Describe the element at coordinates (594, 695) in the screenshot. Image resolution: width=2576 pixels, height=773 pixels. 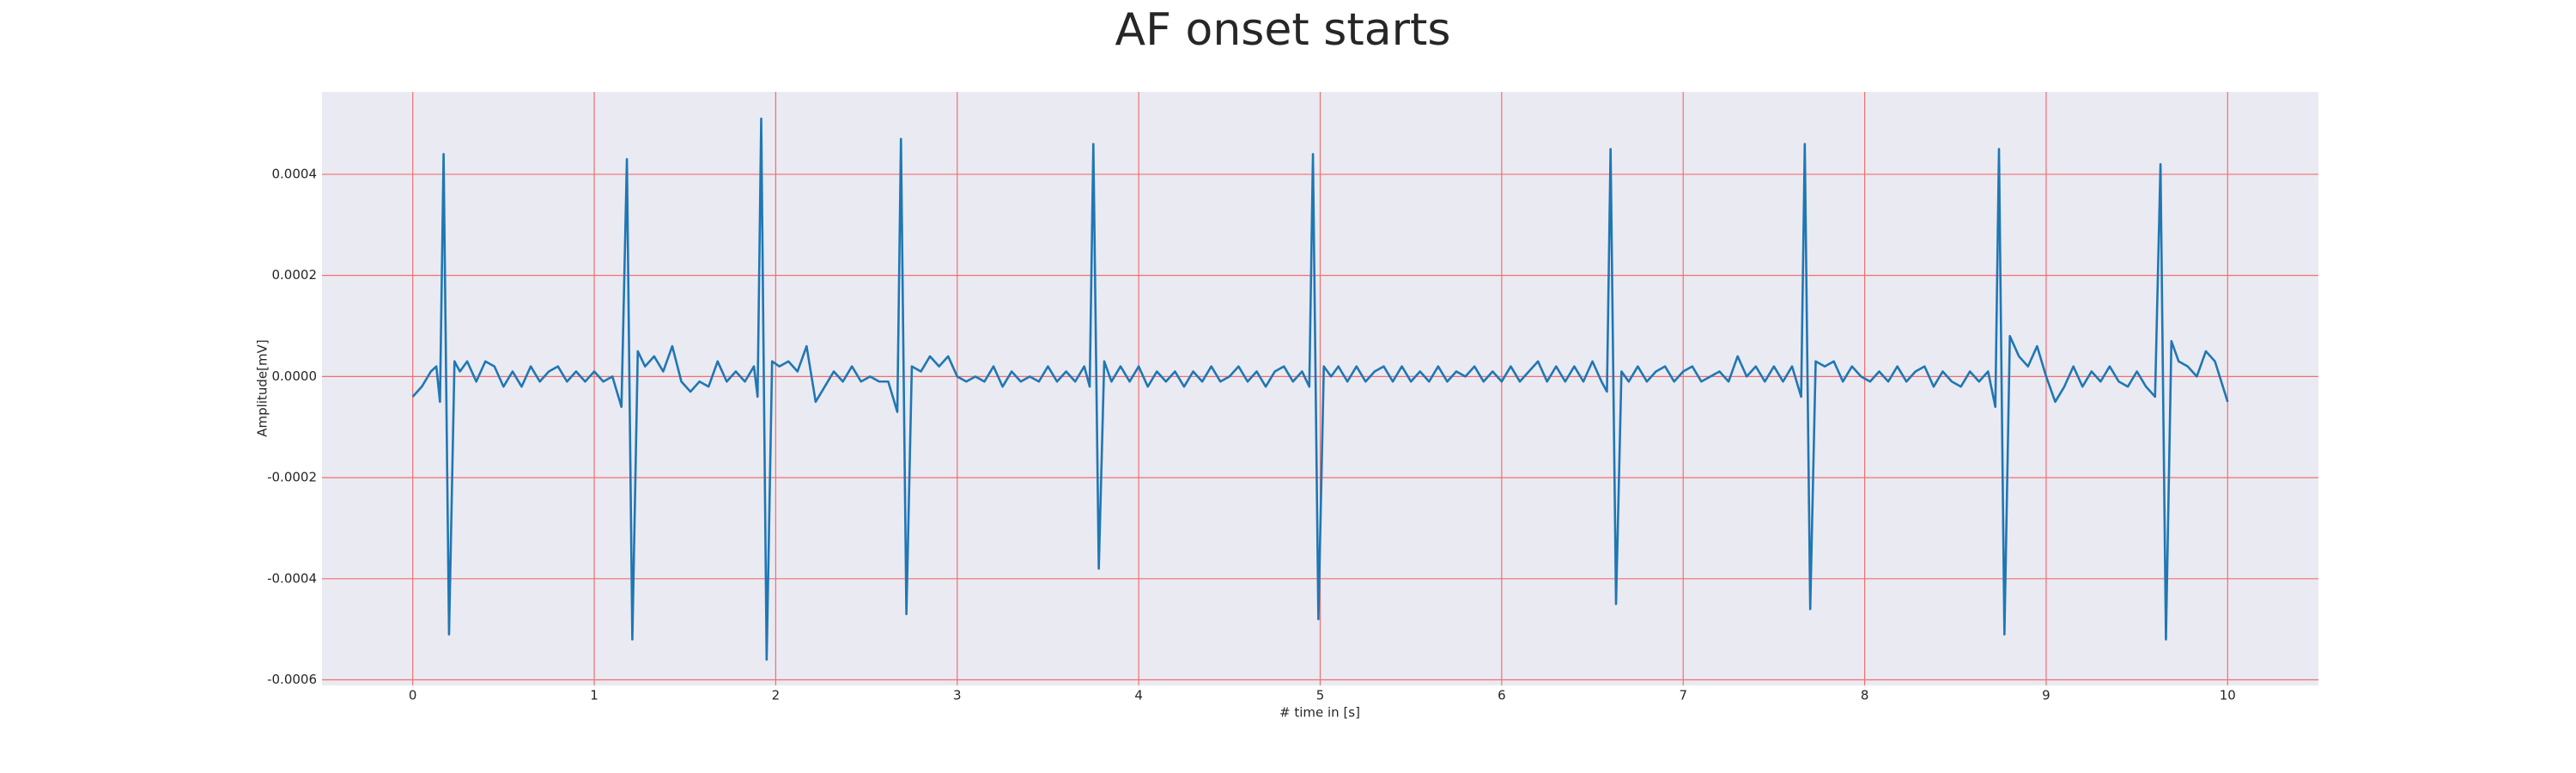
I see `x-tick-label: 1` at that location.